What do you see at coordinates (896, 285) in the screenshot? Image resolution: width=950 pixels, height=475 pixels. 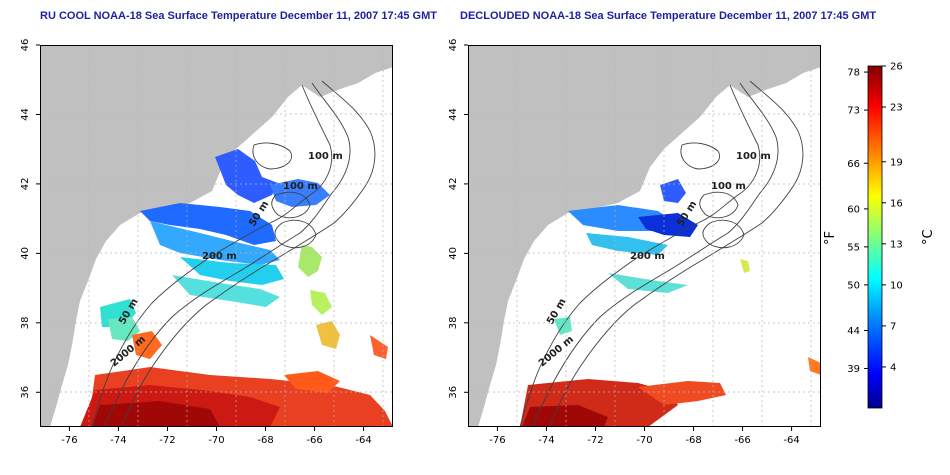 I see `celsius-tick-label: 10` at bounding box center [896, 285].